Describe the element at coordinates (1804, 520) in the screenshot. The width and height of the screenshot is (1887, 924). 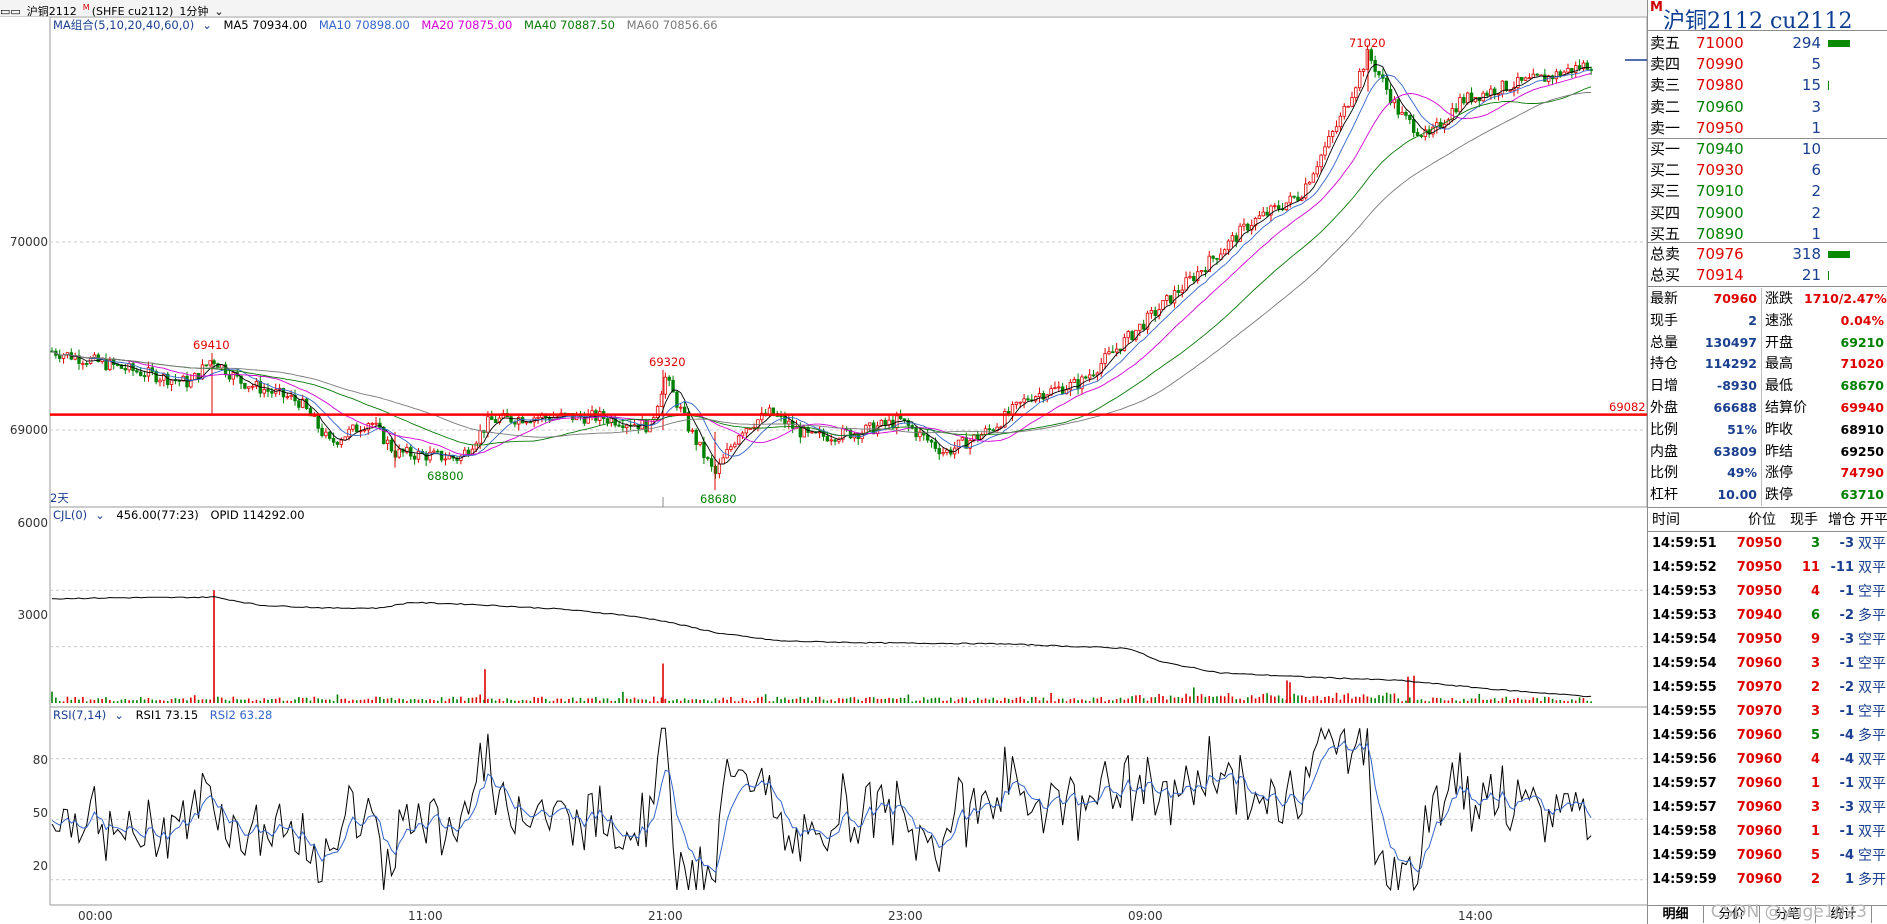
I see `th-vol: 现手` at that location.